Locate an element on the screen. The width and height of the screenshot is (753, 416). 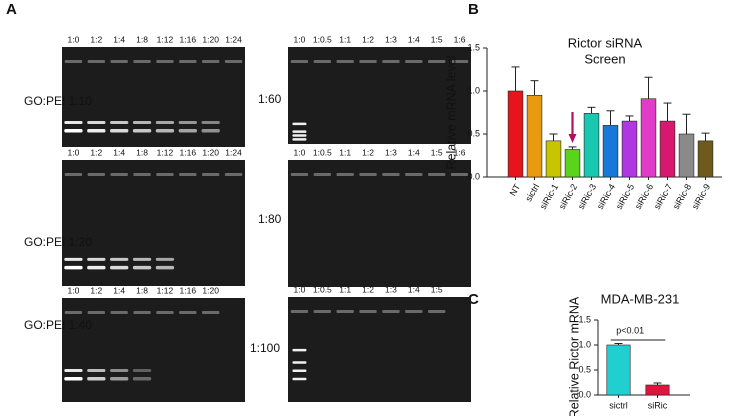
y-tick-label: 1.5 is located at coordinates (473, 47).